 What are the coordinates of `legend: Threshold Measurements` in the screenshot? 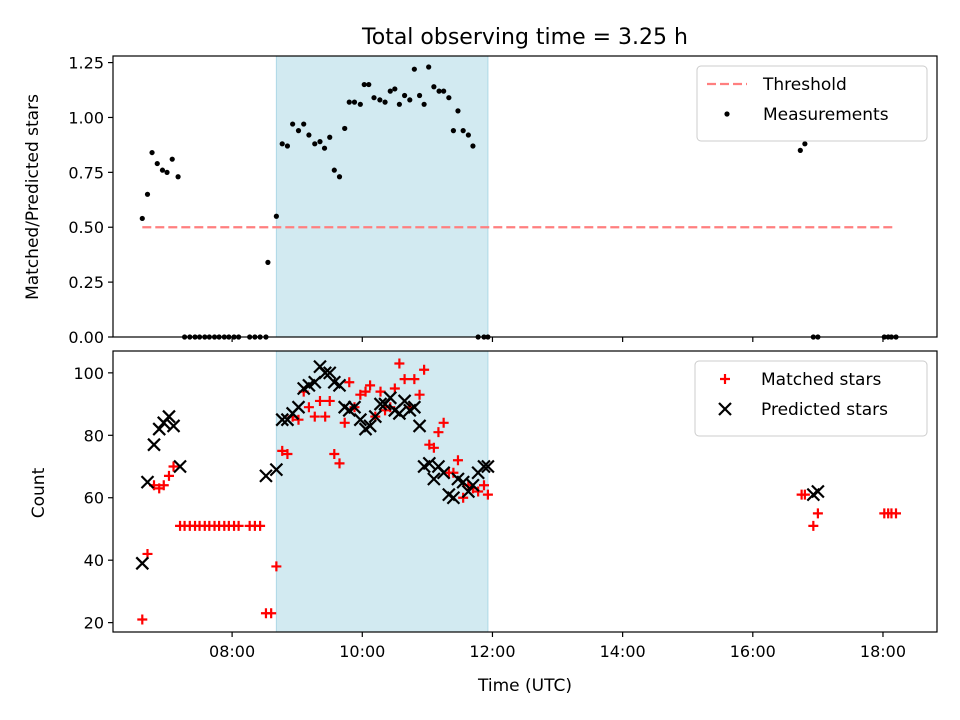 It's located at (812, 103).